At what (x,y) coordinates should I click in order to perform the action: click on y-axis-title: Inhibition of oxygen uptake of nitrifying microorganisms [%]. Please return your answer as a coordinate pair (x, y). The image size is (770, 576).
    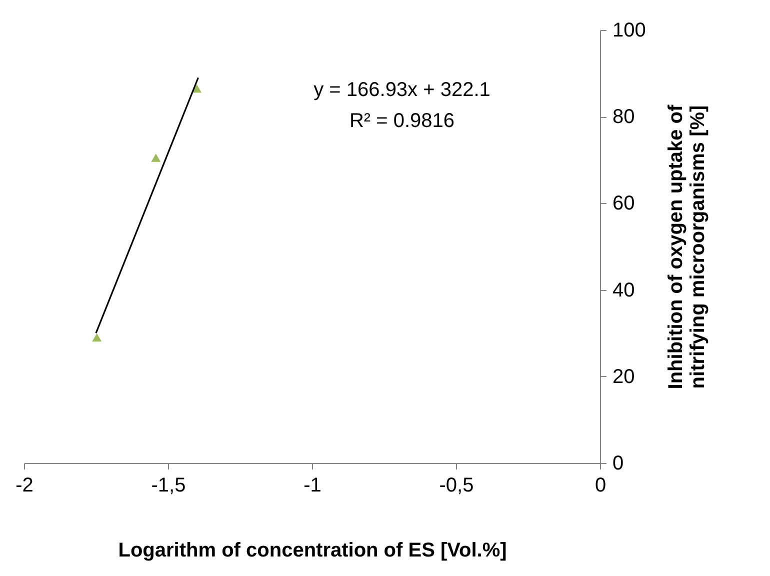
    Looking at the image, I should click on (686, 247).